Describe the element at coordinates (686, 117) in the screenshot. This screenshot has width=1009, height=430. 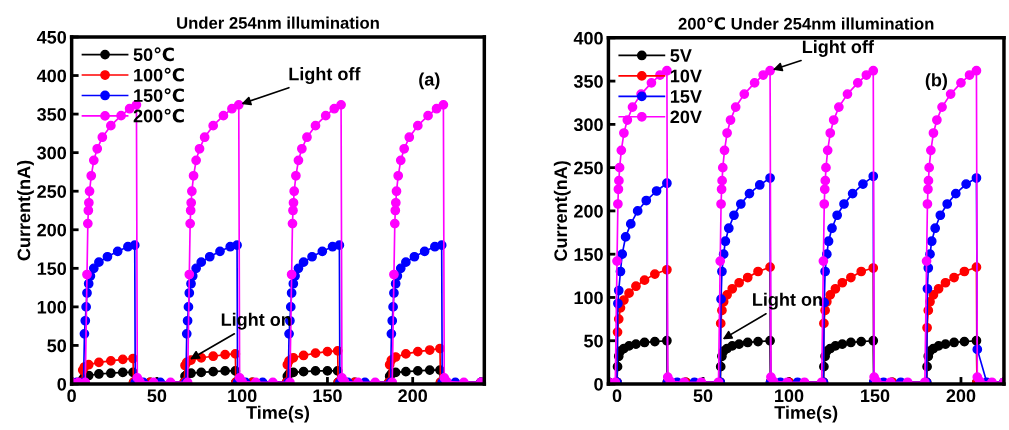
I see `legend-label: 20V` at that location.